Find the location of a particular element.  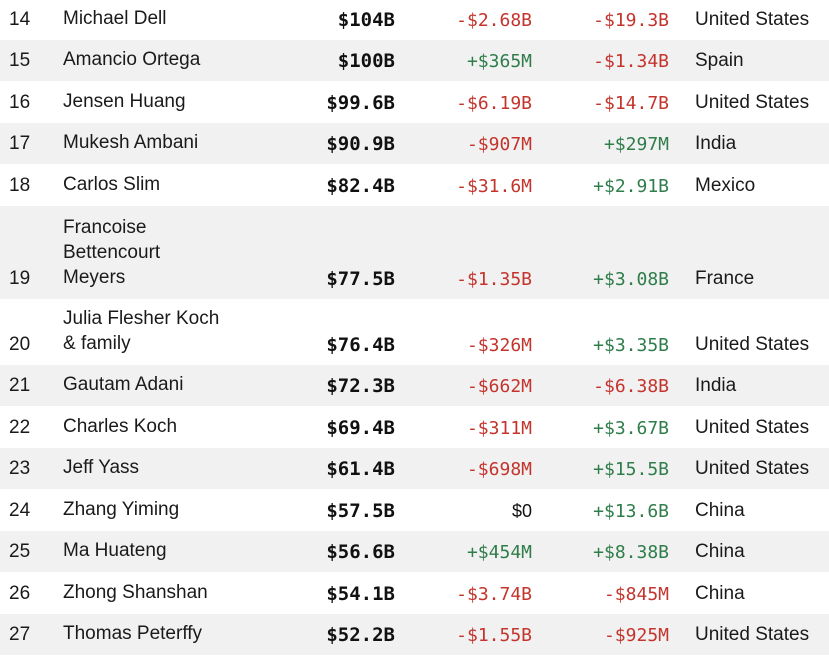

ytd-change-cell: +$3.35B is located at coordinates (631, 345).